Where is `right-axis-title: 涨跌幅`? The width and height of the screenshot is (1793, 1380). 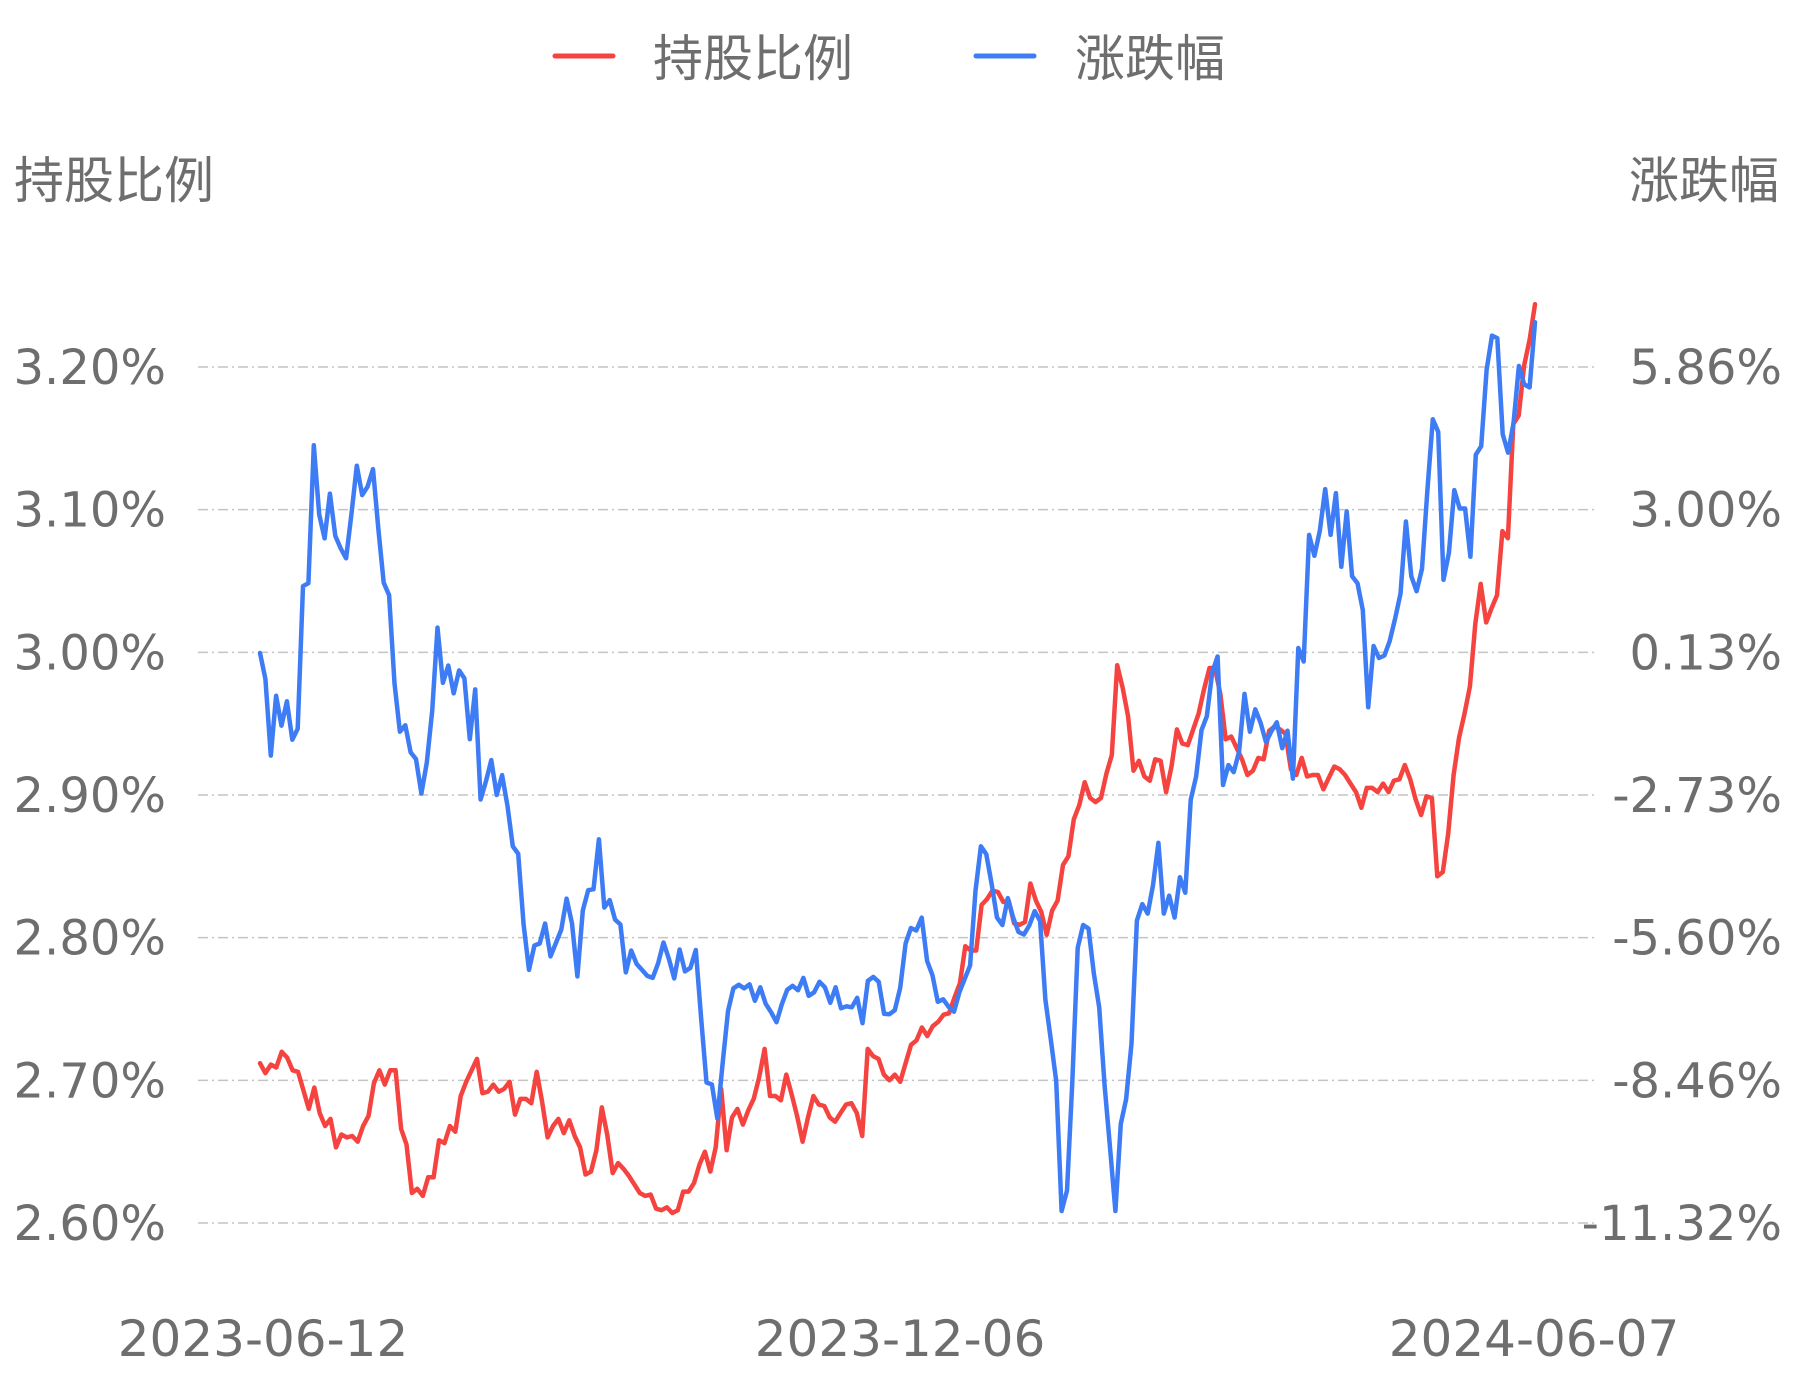 right-axis-title: 涨跌幅 is located at coordinates (1704, 181).